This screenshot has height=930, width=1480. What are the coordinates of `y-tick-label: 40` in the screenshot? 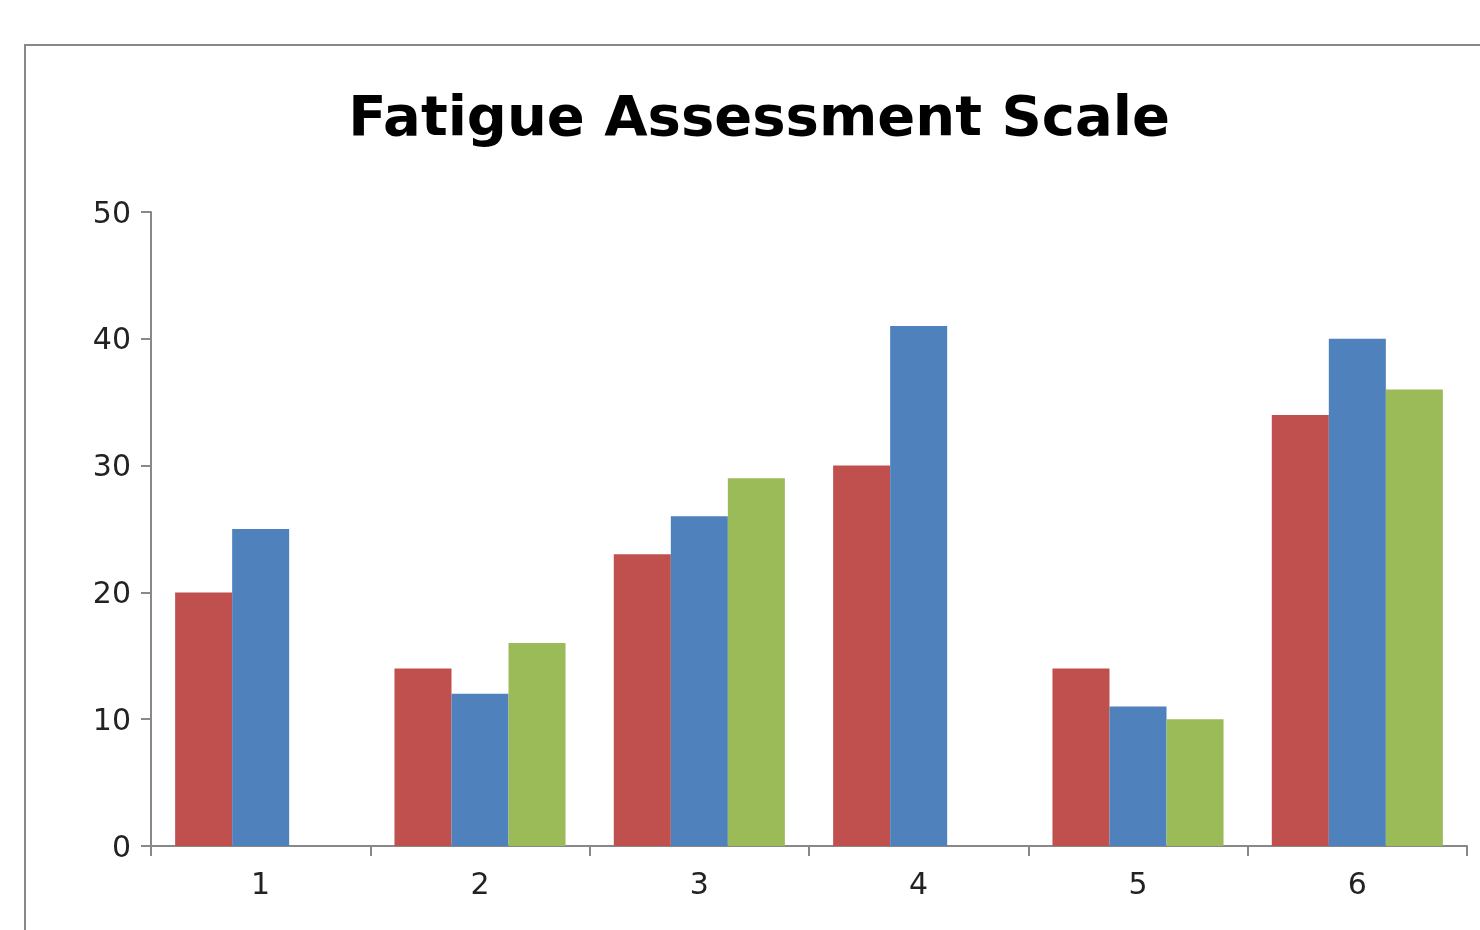 It's located at (111, 339).